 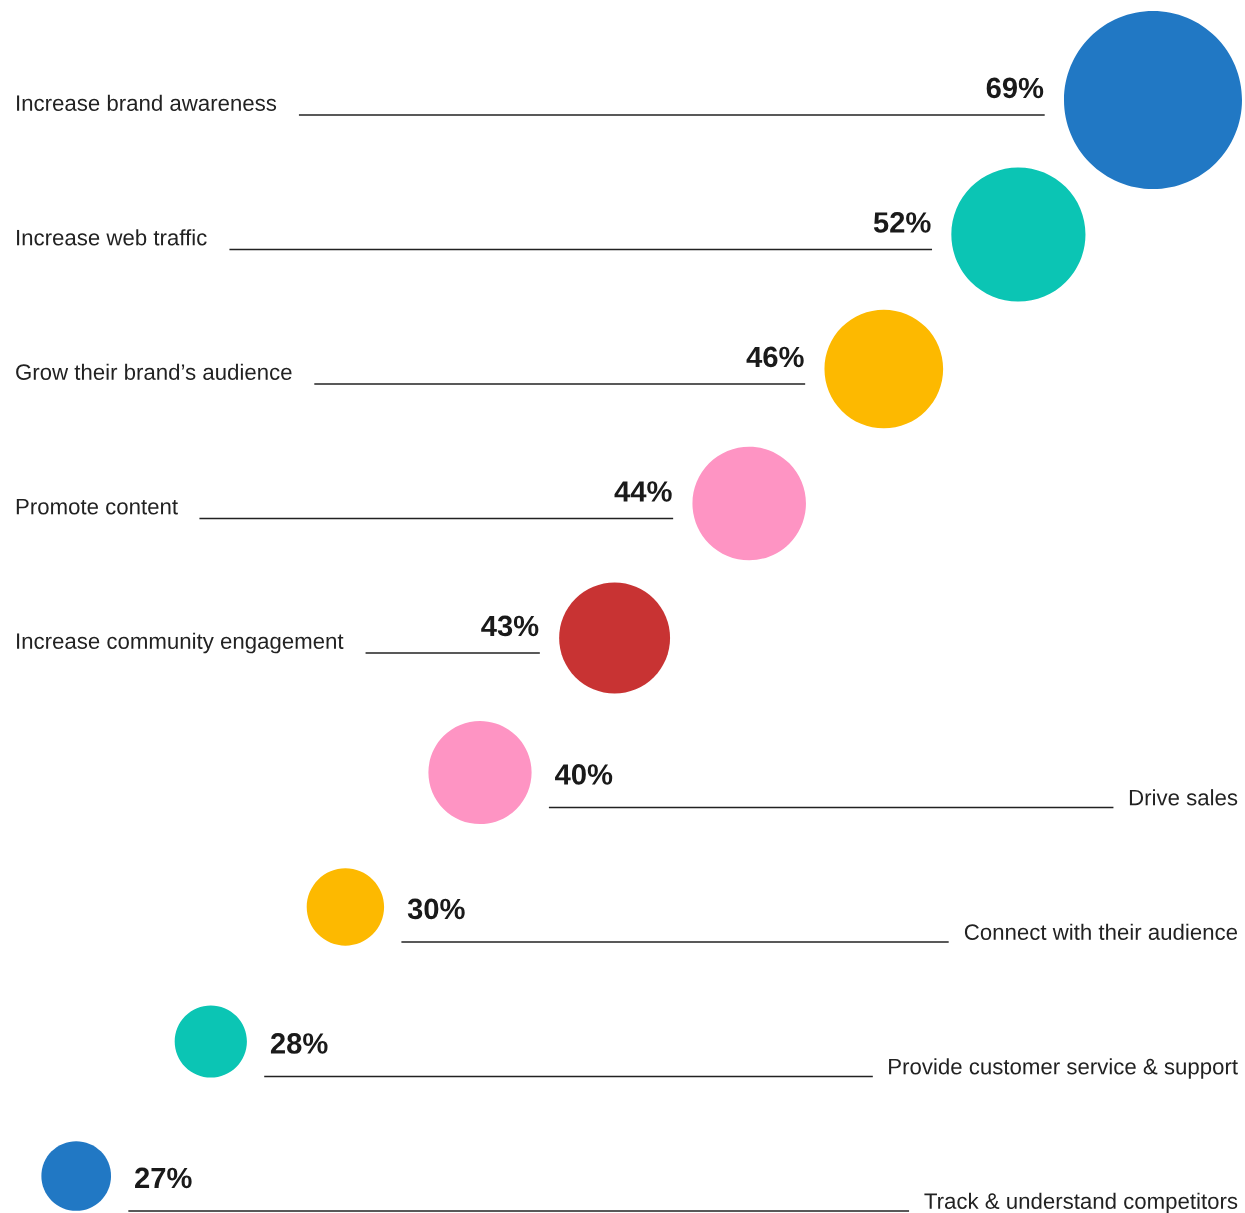 What do you see at coordinates (147, 102) in the screenshot?
I see `category-label: Increase brand awareness` at bounding box center [147, 102].